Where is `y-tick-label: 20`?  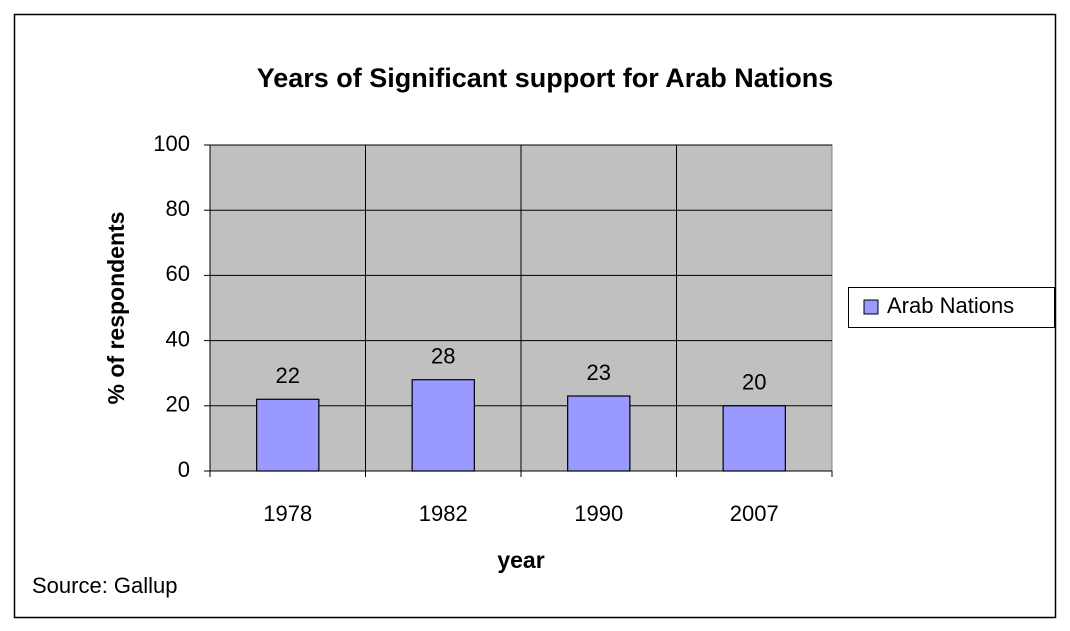
y-tick-label: 20 is located at coordinates (178, 404).